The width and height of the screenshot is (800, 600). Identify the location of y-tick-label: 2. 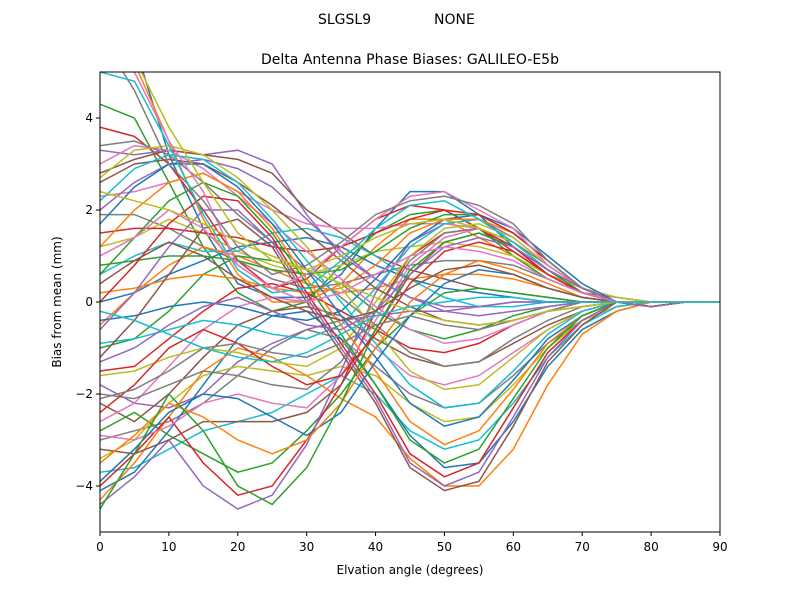
(89, 210).